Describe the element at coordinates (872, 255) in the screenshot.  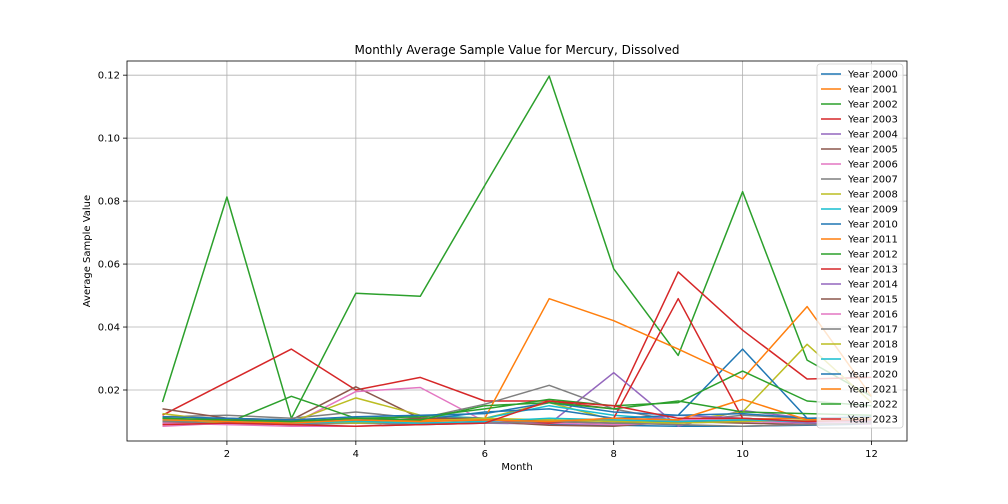
I see `legend-label: Year 2012` at that location.